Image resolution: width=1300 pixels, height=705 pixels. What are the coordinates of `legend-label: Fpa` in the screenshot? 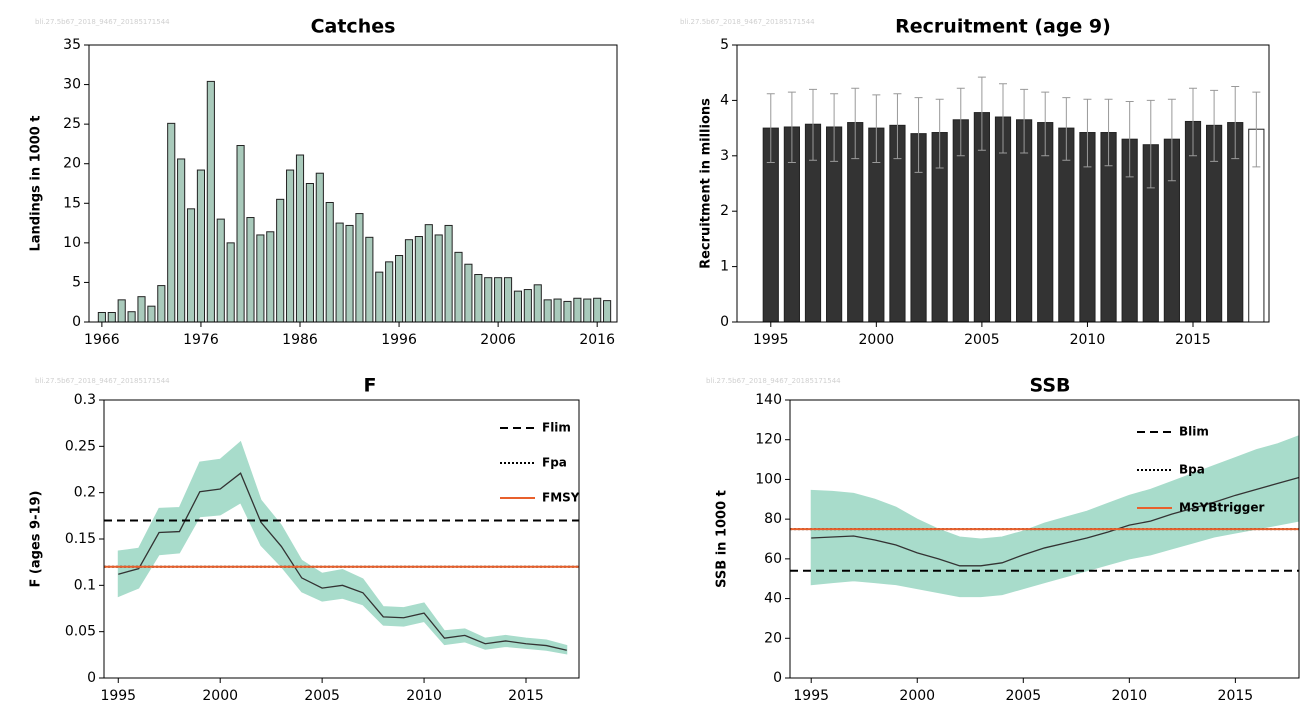 It's located at (554, 463).